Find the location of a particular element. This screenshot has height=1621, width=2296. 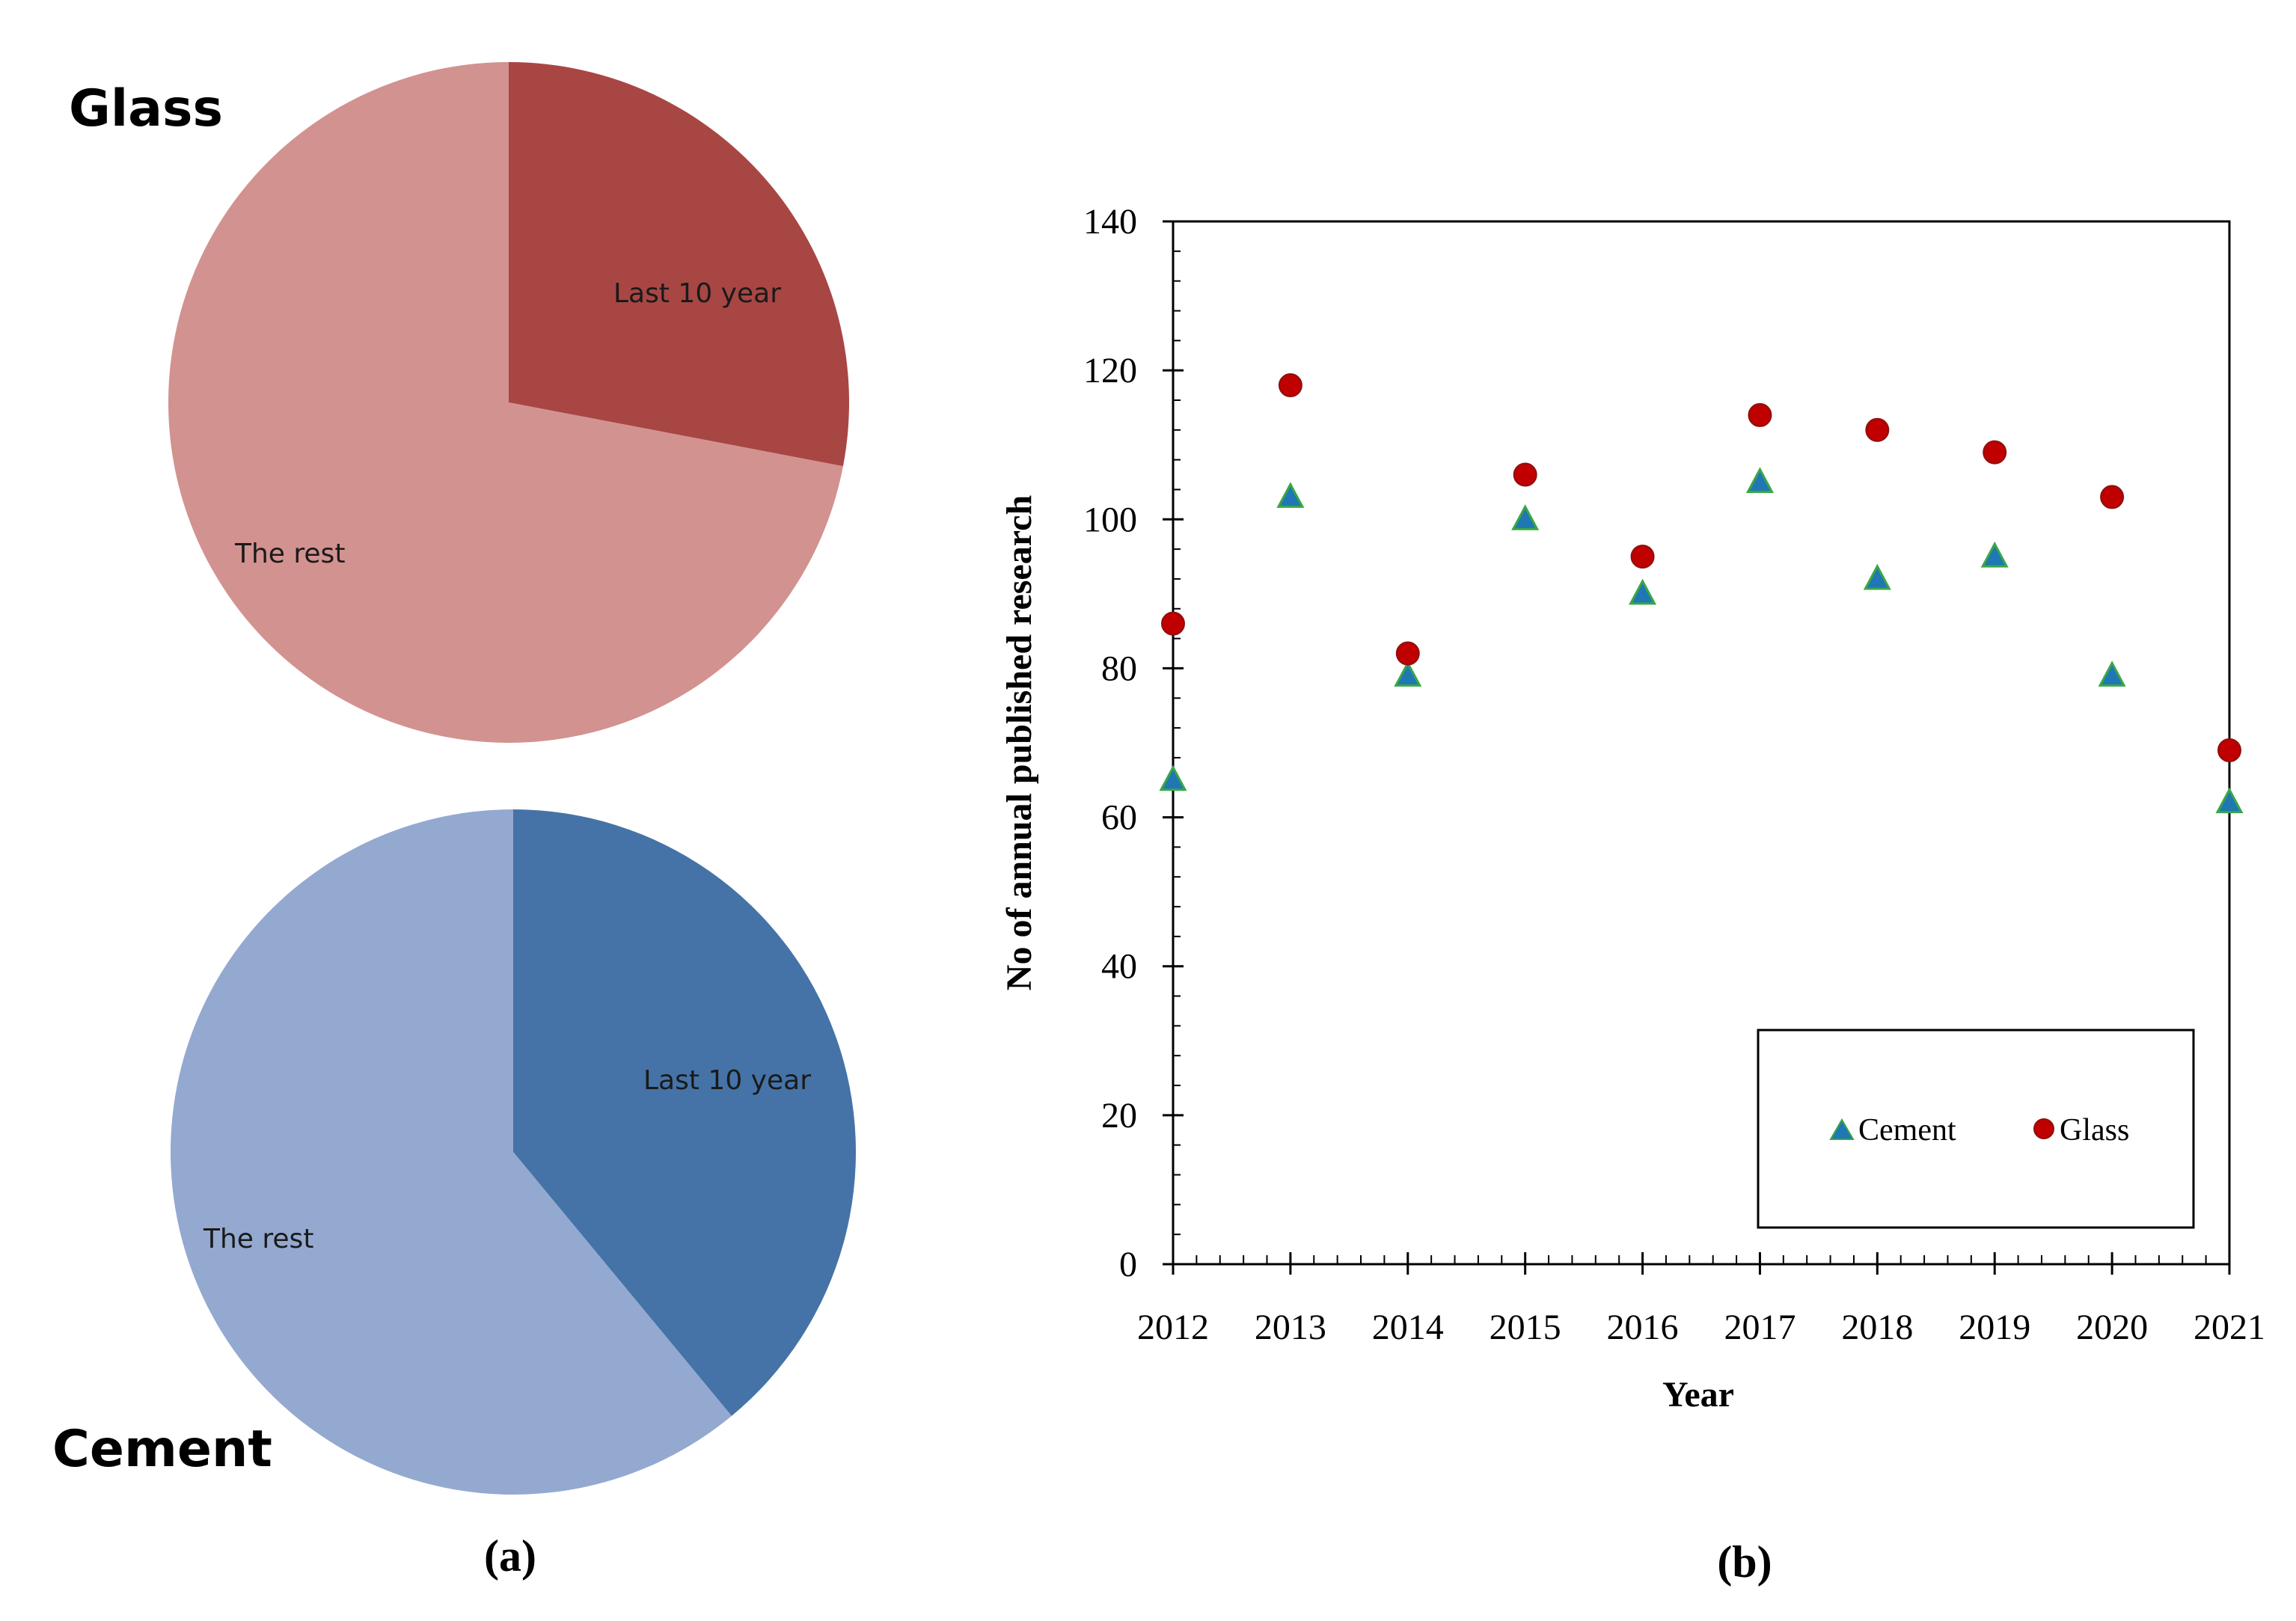

y-tick-label: 20 is located at coordinates (1119, 1116).